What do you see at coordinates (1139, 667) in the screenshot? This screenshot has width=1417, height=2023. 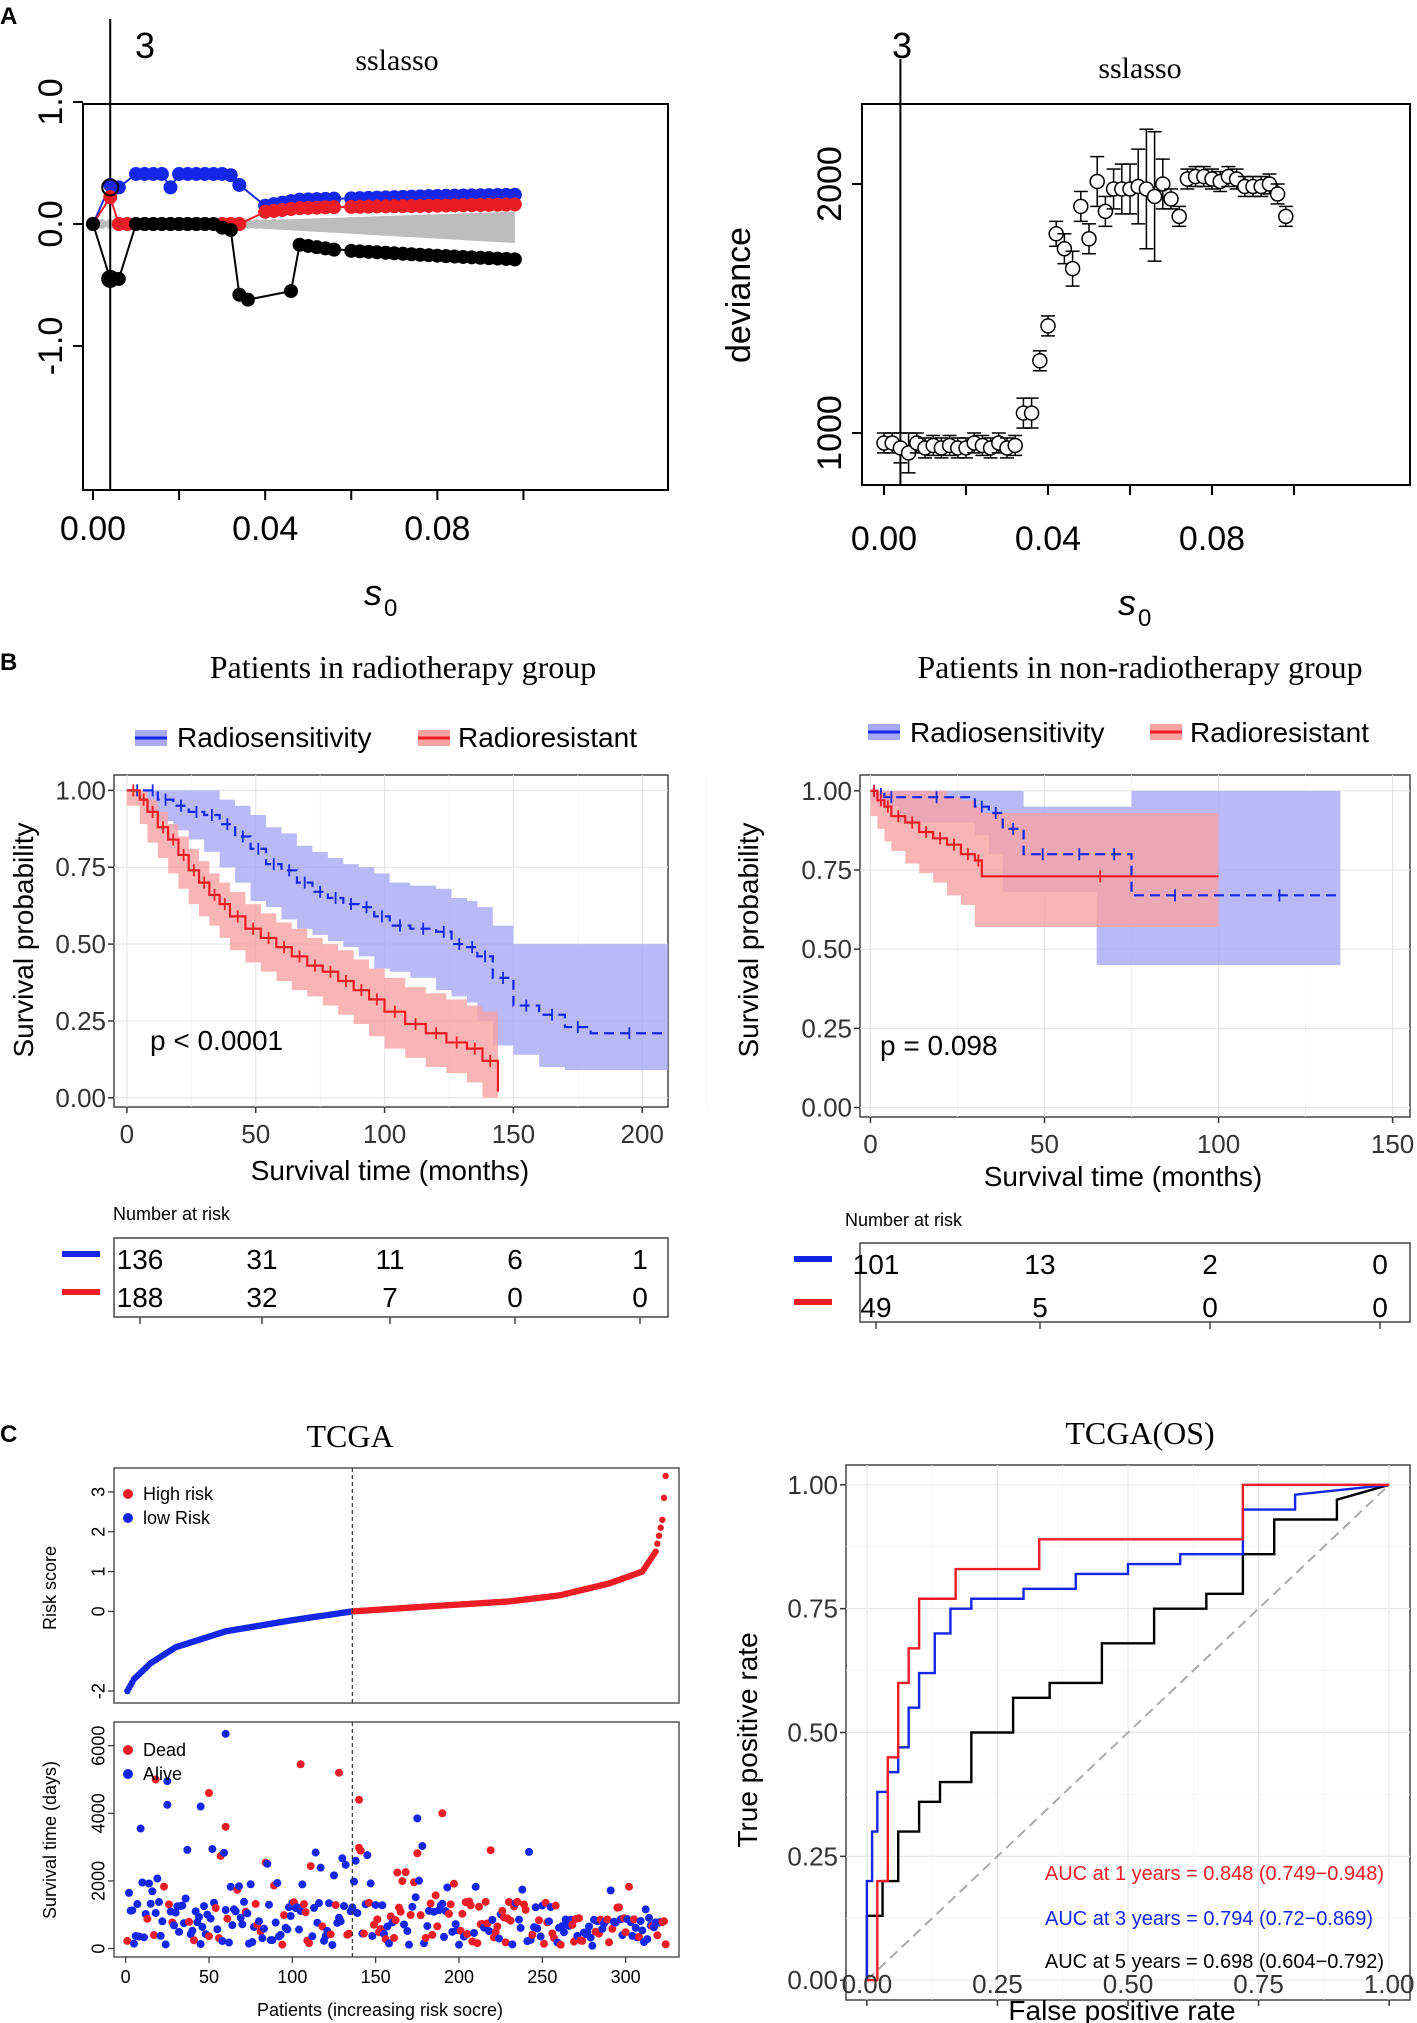 I see `chart-title: Patients in non-radiotherapy group` at bounding box center [1139, 667].